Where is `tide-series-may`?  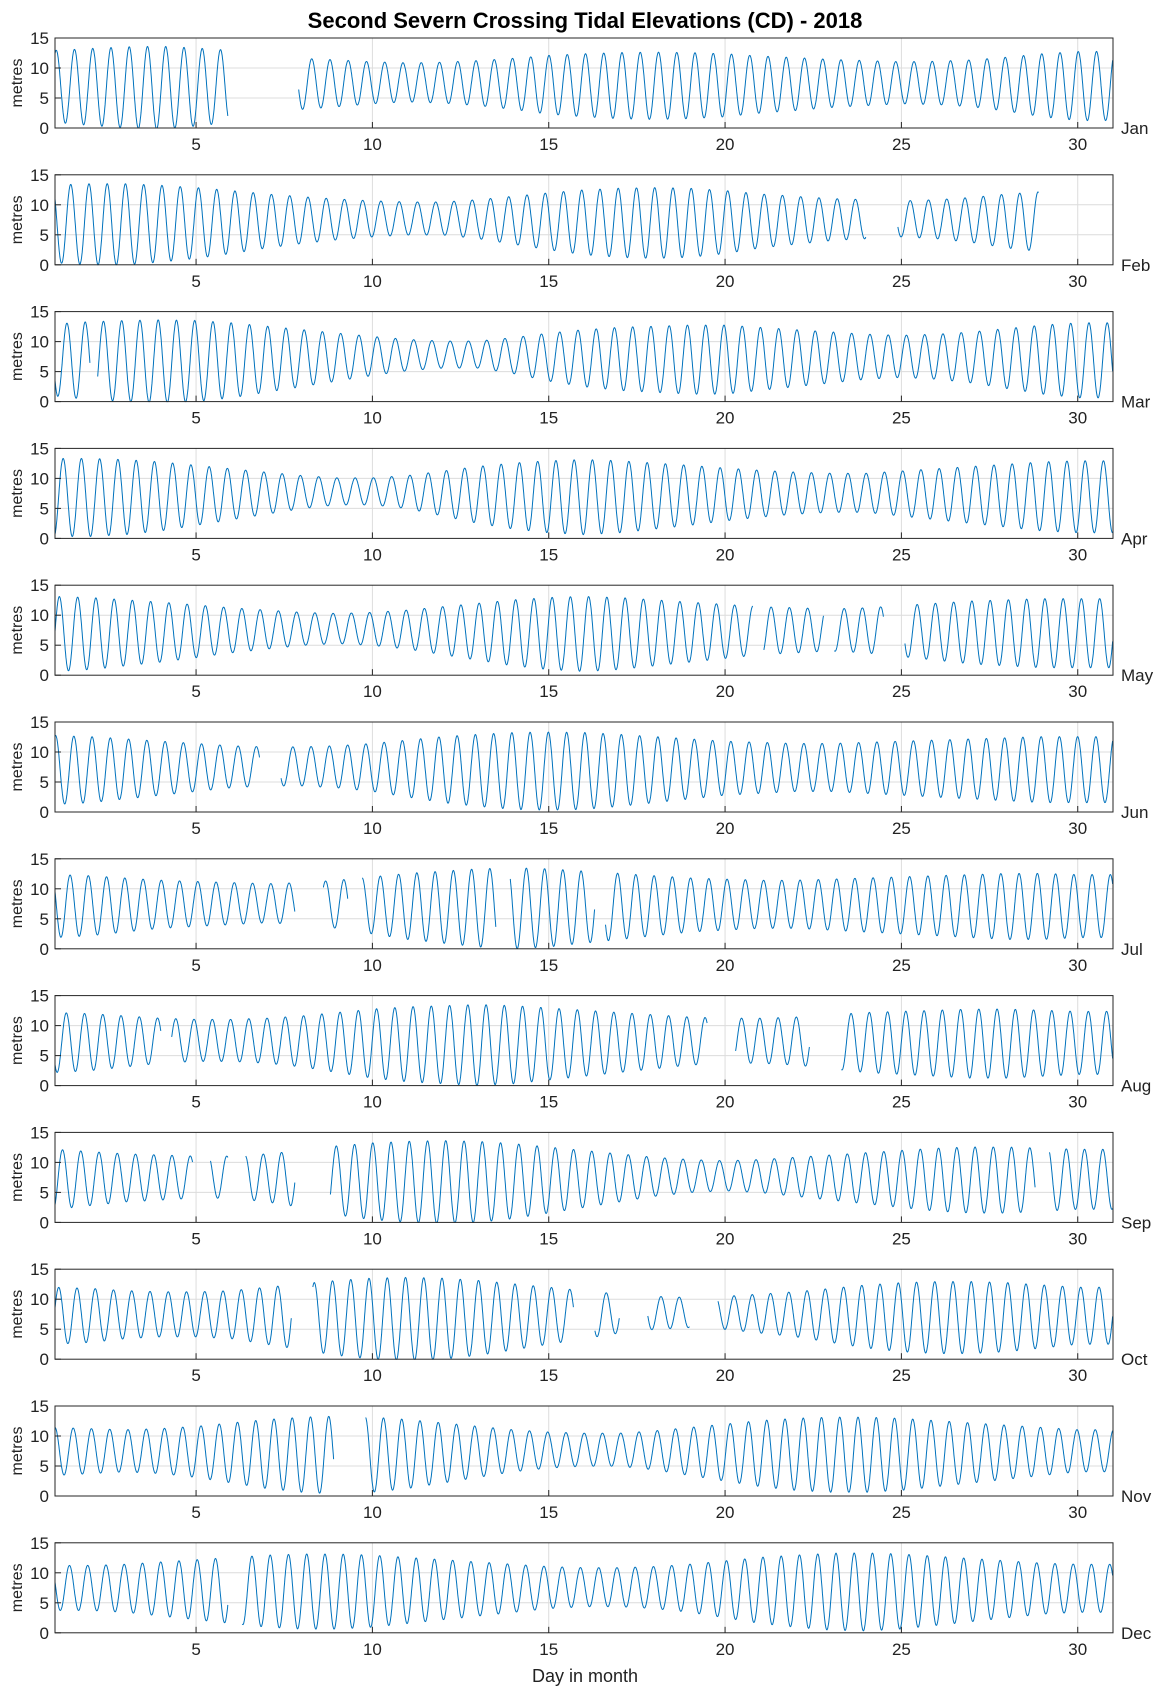 tide-series-may is located at coordinates (584, 633).